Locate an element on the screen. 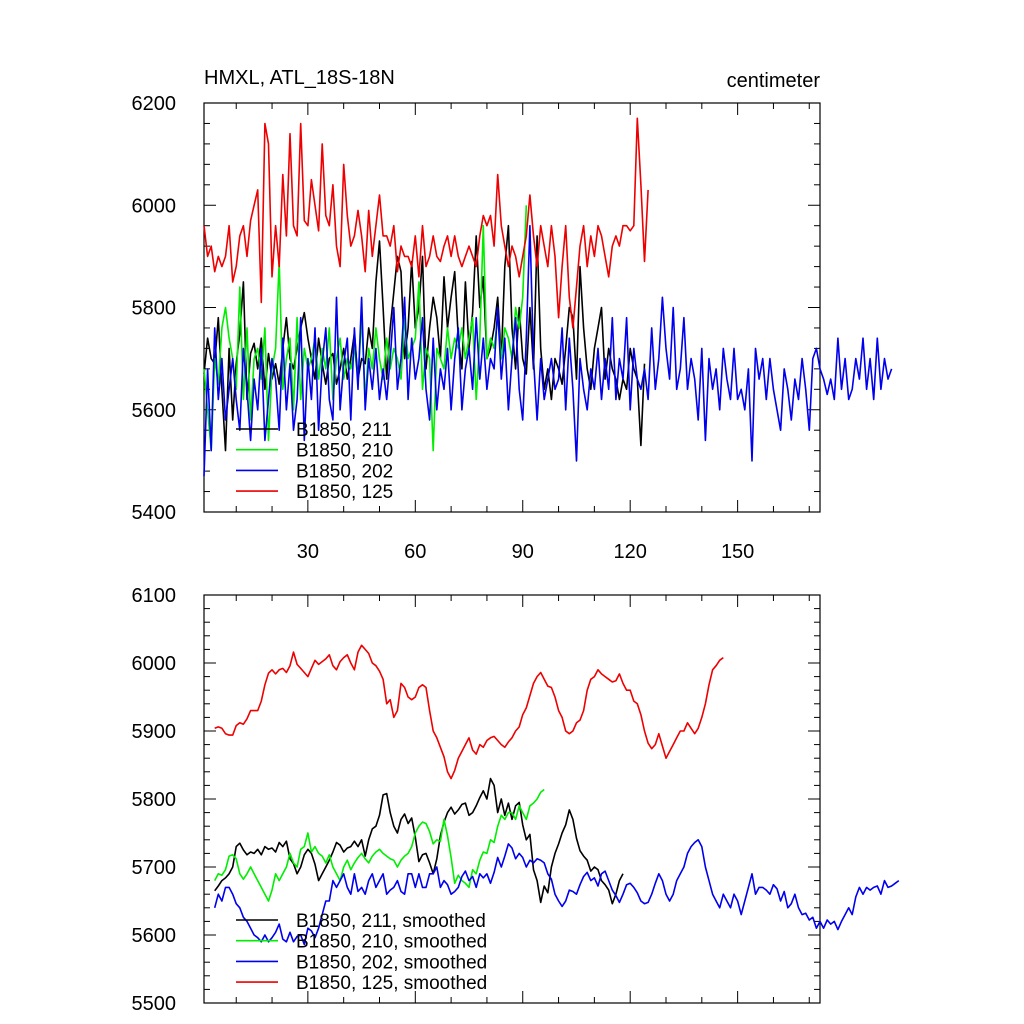 The image size is (1024, 1024). y-tick-label: 6100 is located at coordinates (154, 596).